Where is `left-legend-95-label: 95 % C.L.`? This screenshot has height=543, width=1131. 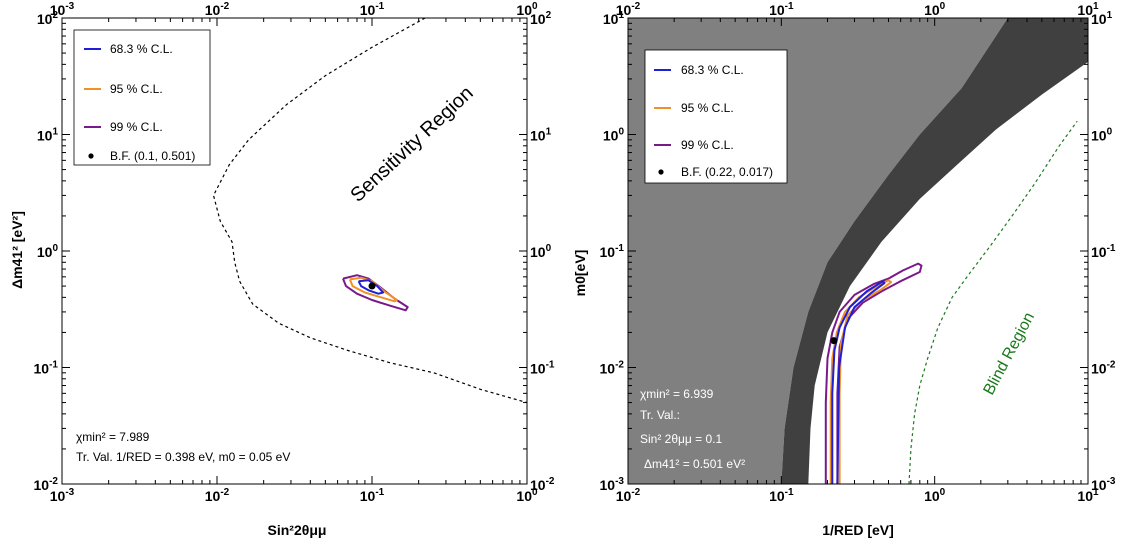 left-legend-95-label: 95 % C.L. is located at coordinates (136, 89).